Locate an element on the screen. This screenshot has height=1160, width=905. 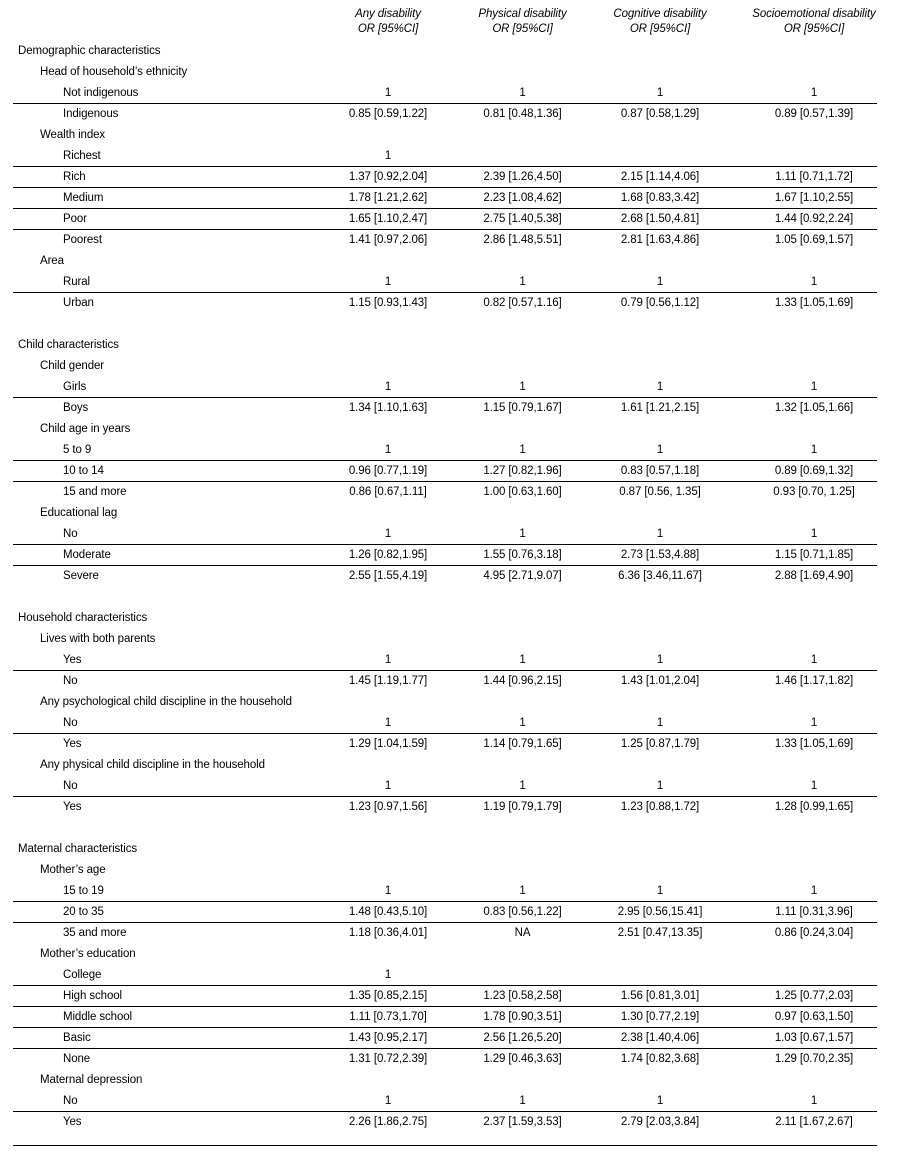
section-title: Household characteristics is located at coordinates (83, 617).